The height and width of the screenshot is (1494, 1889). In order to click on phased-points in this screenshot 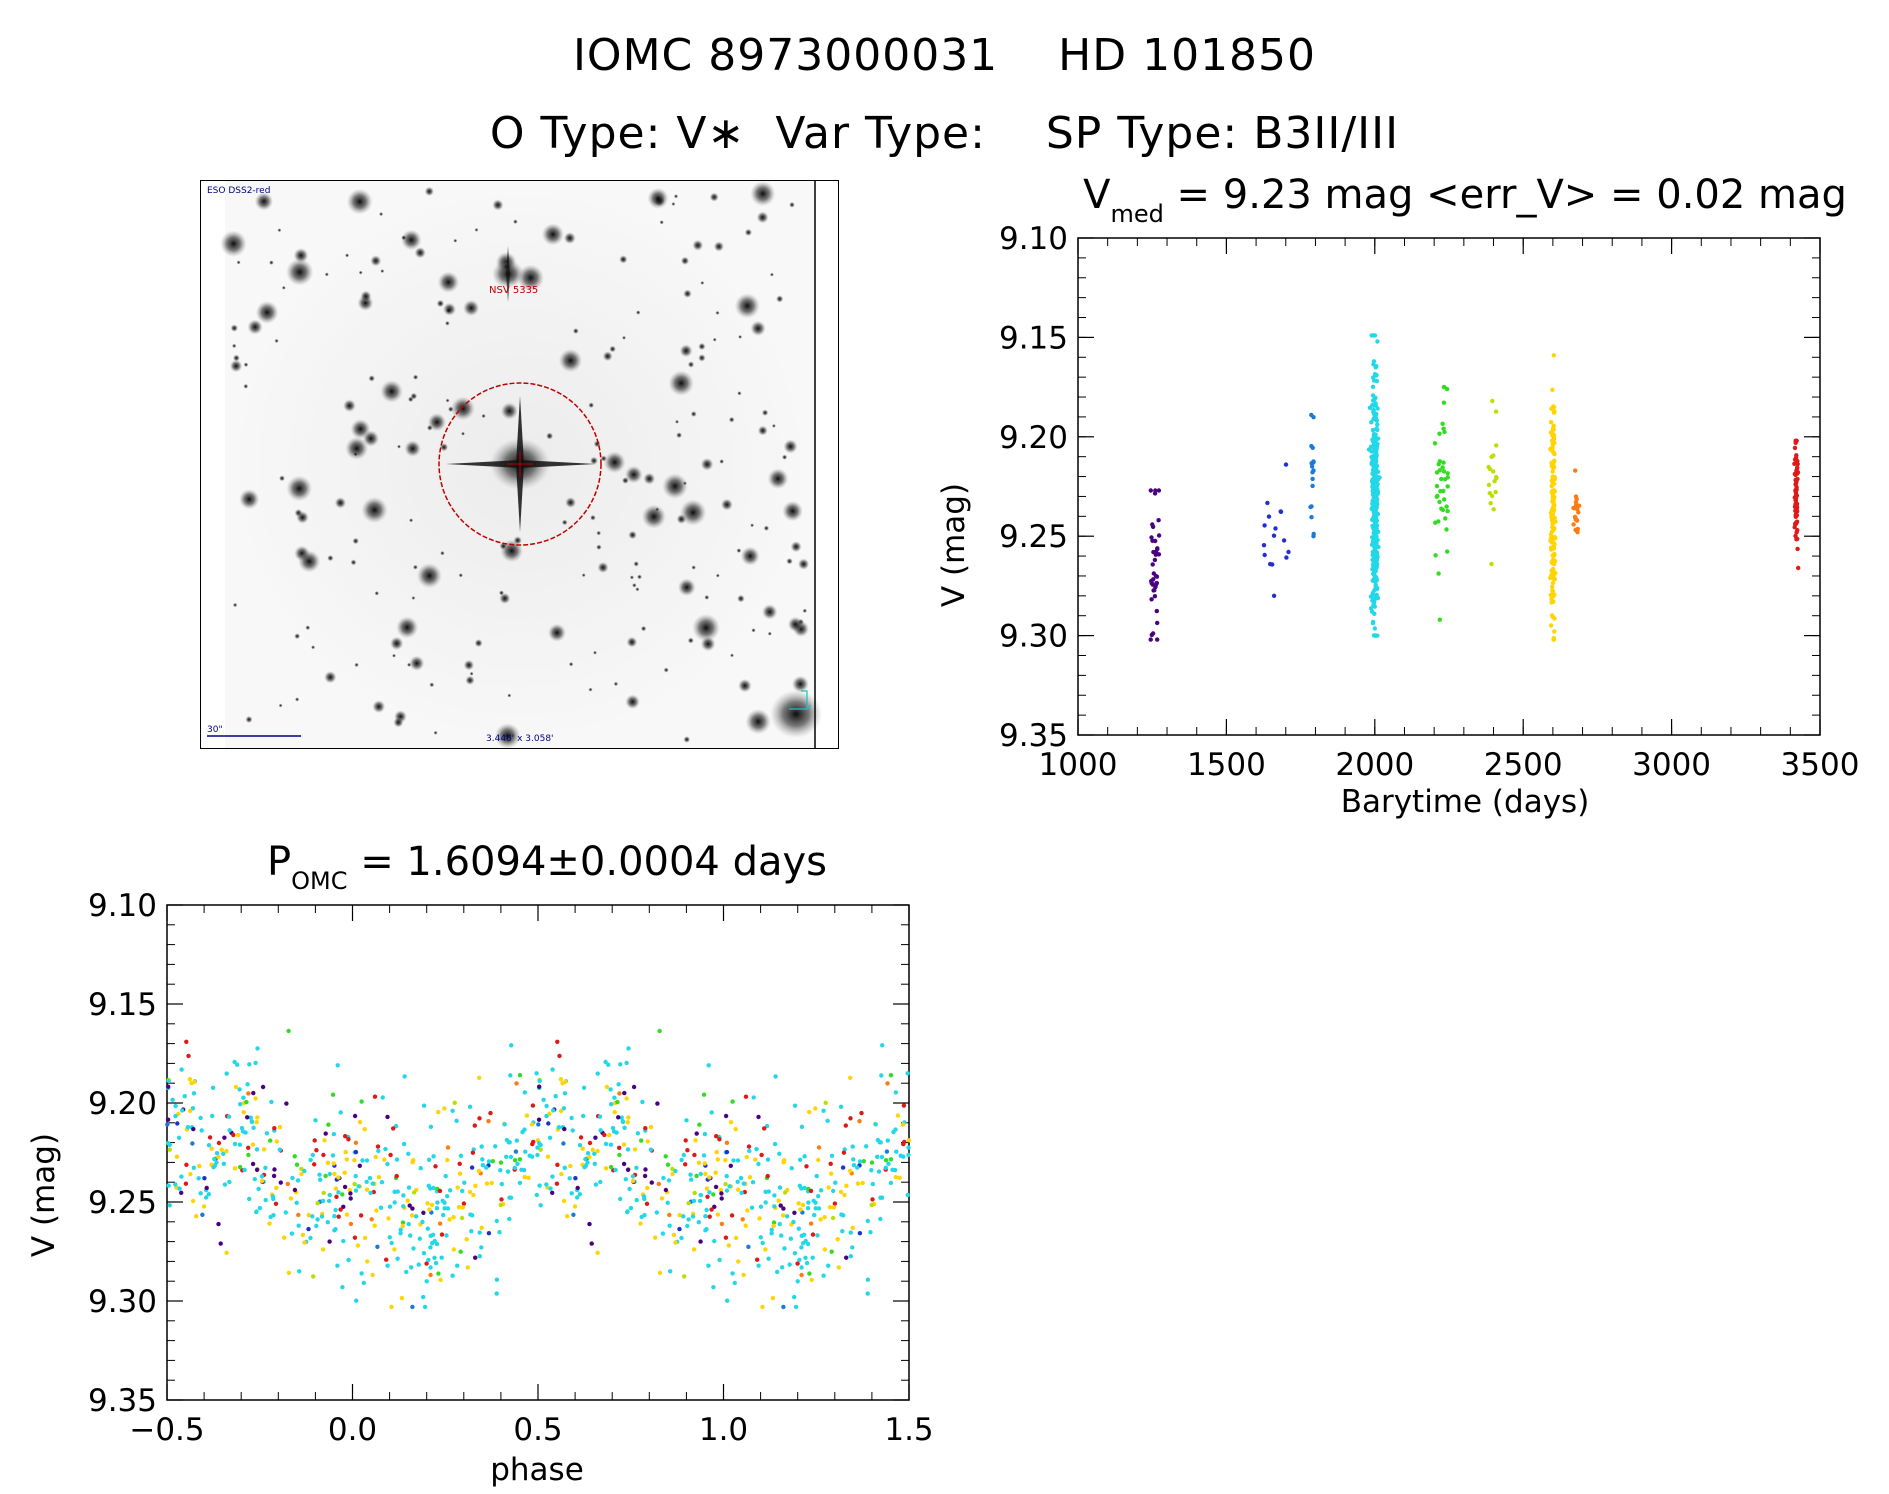, I will do `click(538, 1169)`.